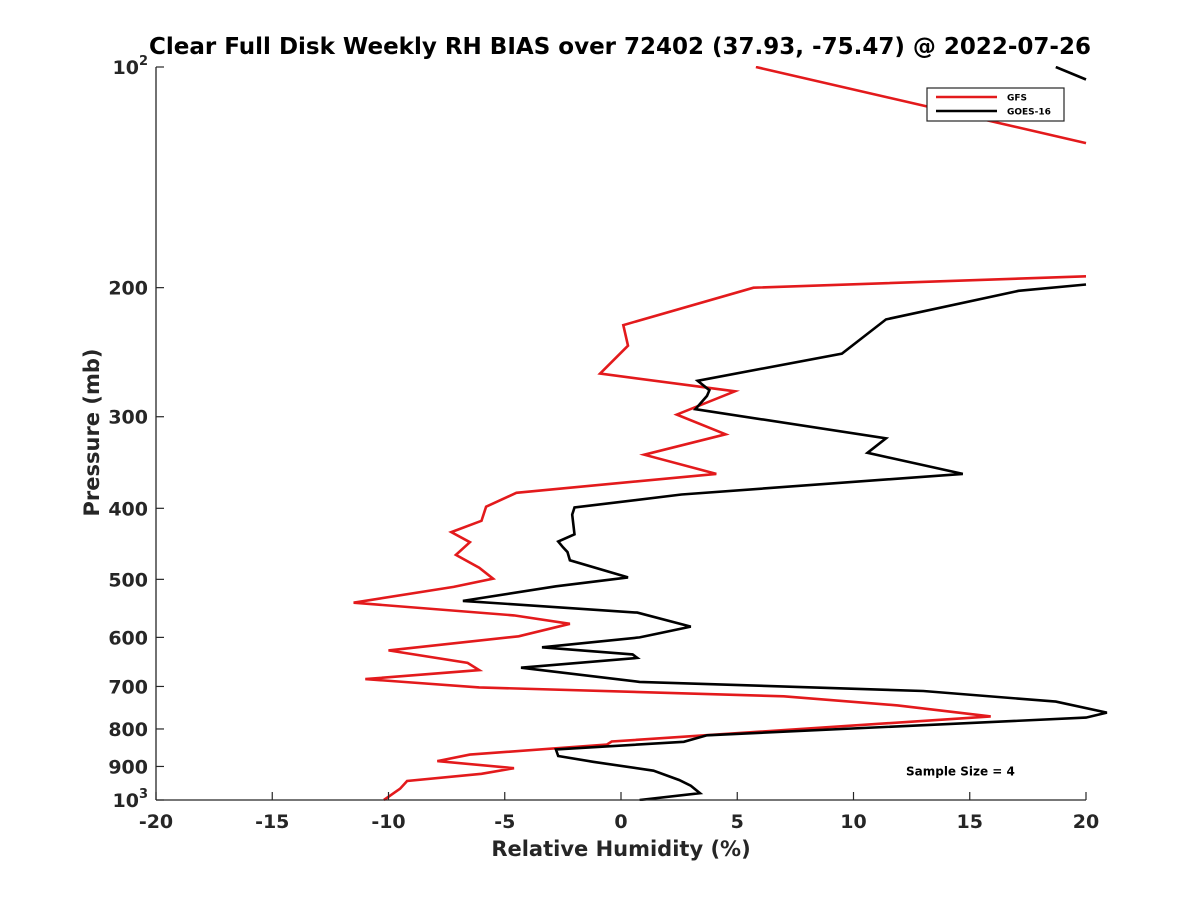  I want to click on legend: GFS GOES-16, so click(995, 104).